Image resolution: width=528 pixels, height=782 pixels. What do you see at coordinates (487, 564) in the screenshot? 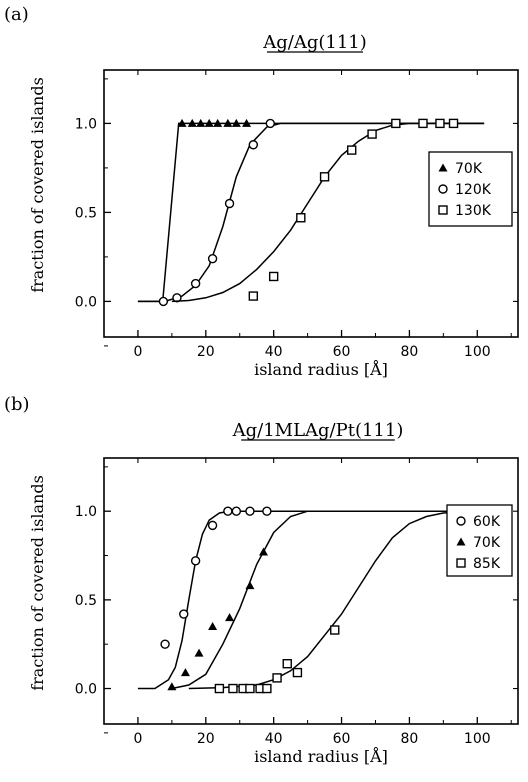
I see `legend-label: 85K` at bounding box center [487, 564].